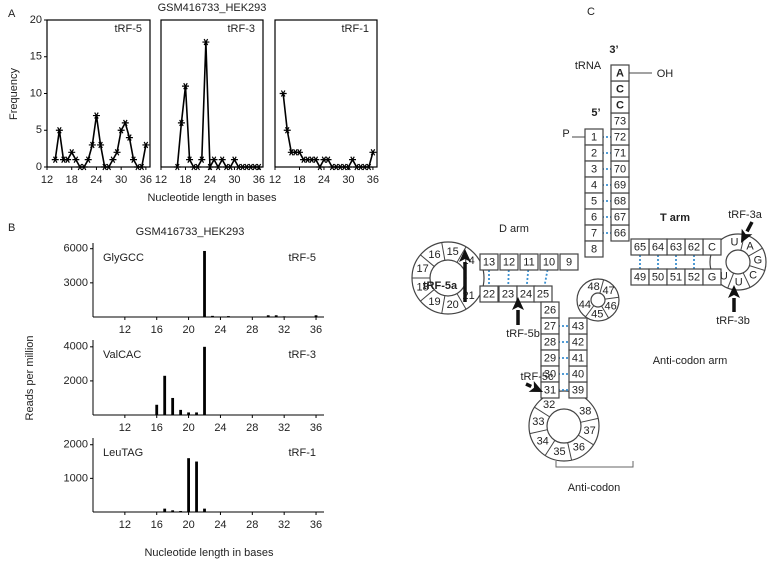 The height and width of the screenshot is (562, 769). I want to click on nucleotide-label: 33, so click(538, 422).